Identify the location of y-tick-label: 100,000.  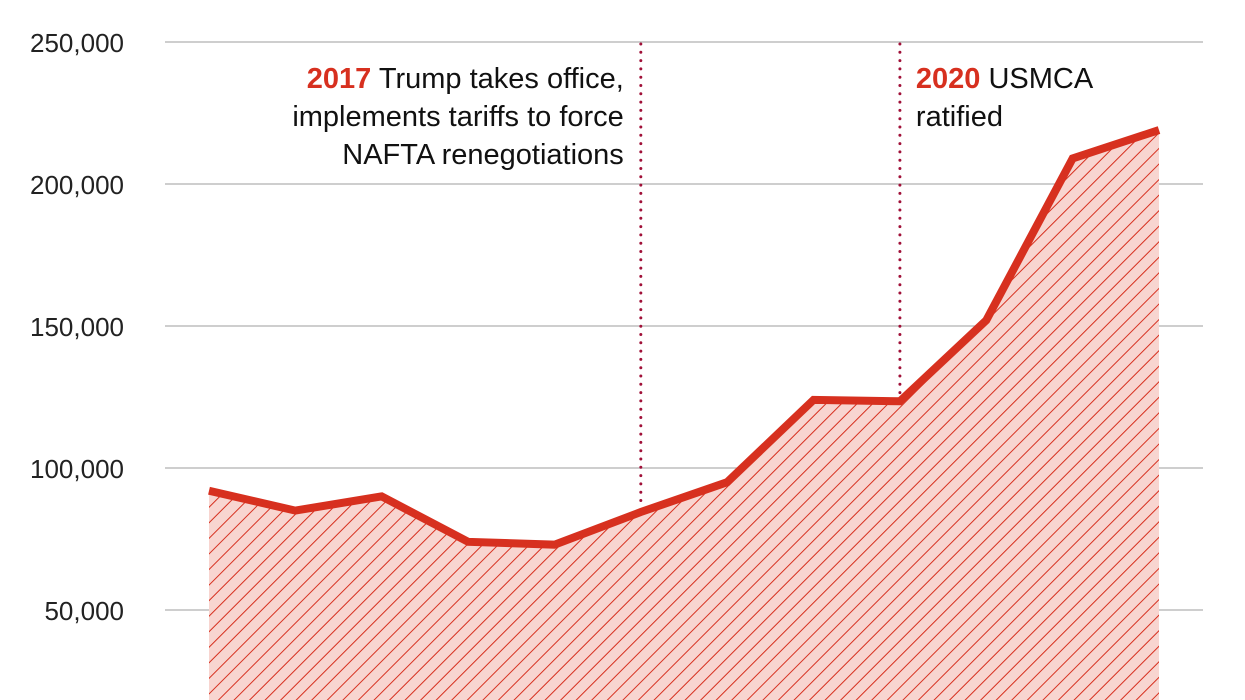
(77, 469).